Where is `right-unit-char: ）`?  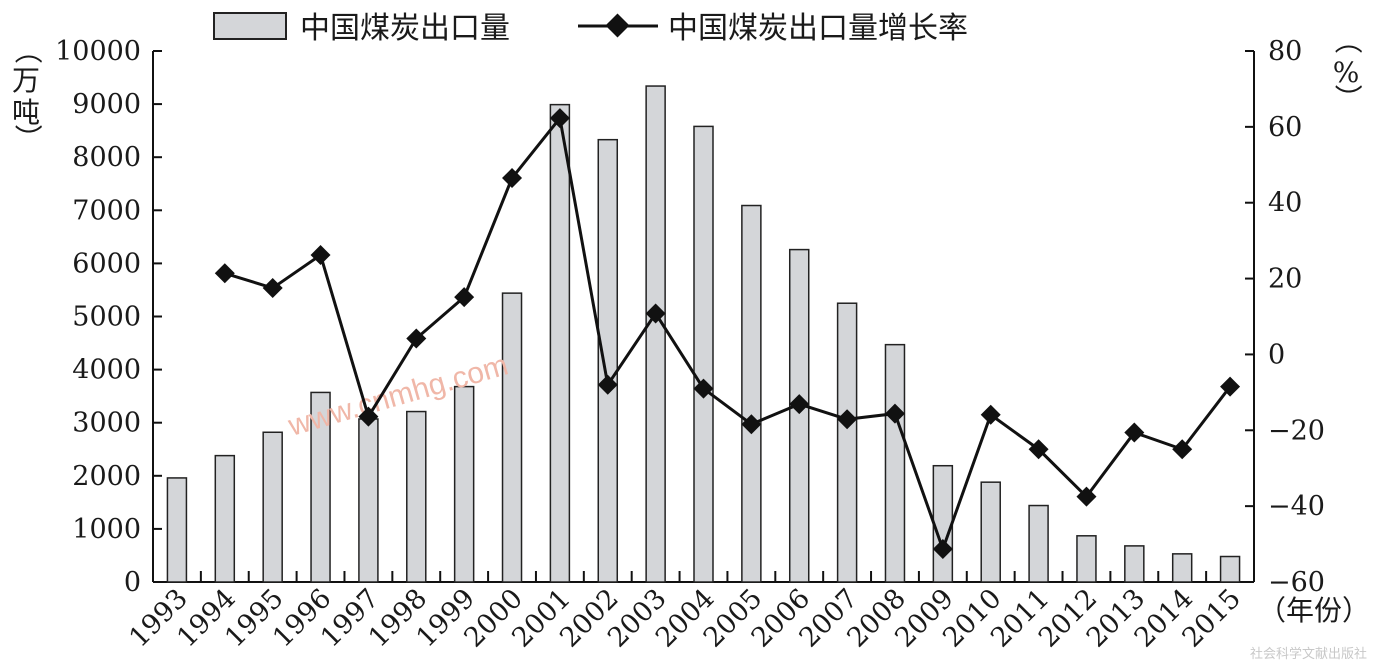
right-unit-char: ） is located at coordinates (1347, 98).